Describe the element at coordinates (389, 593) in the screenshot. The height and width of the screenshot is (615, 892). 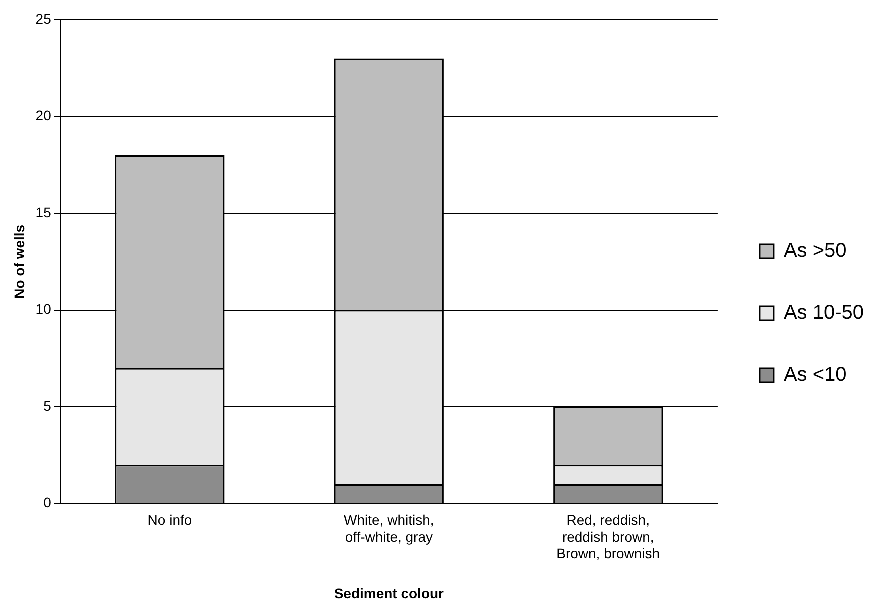
I see `x-axis-title: Sediment colour` at that location.